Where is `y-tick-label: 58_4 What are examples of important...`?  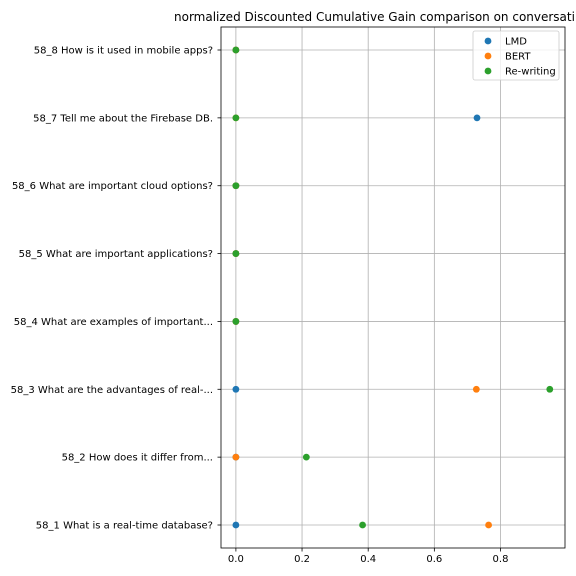
y-tick-label: 58_4 What are examples of important... is located at coordinates (113, 322).